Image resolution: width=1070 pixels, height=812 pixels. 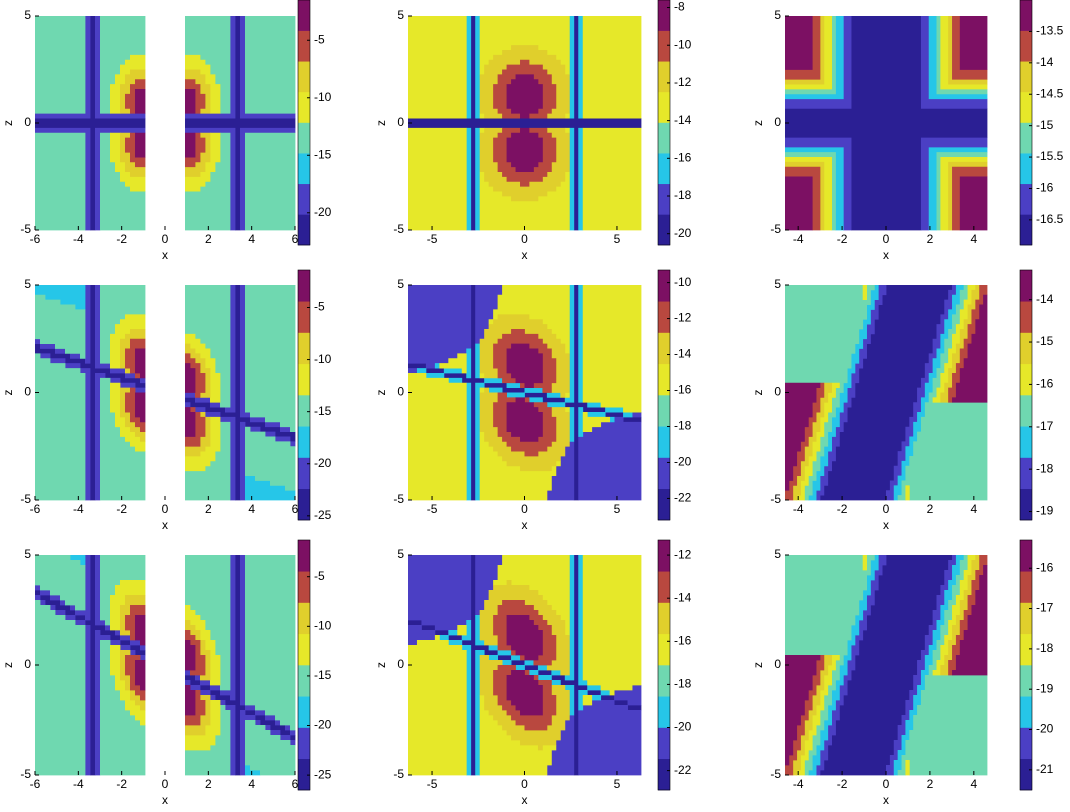 I want to click on x-tick-label: -4, so click(x=798, y=784).